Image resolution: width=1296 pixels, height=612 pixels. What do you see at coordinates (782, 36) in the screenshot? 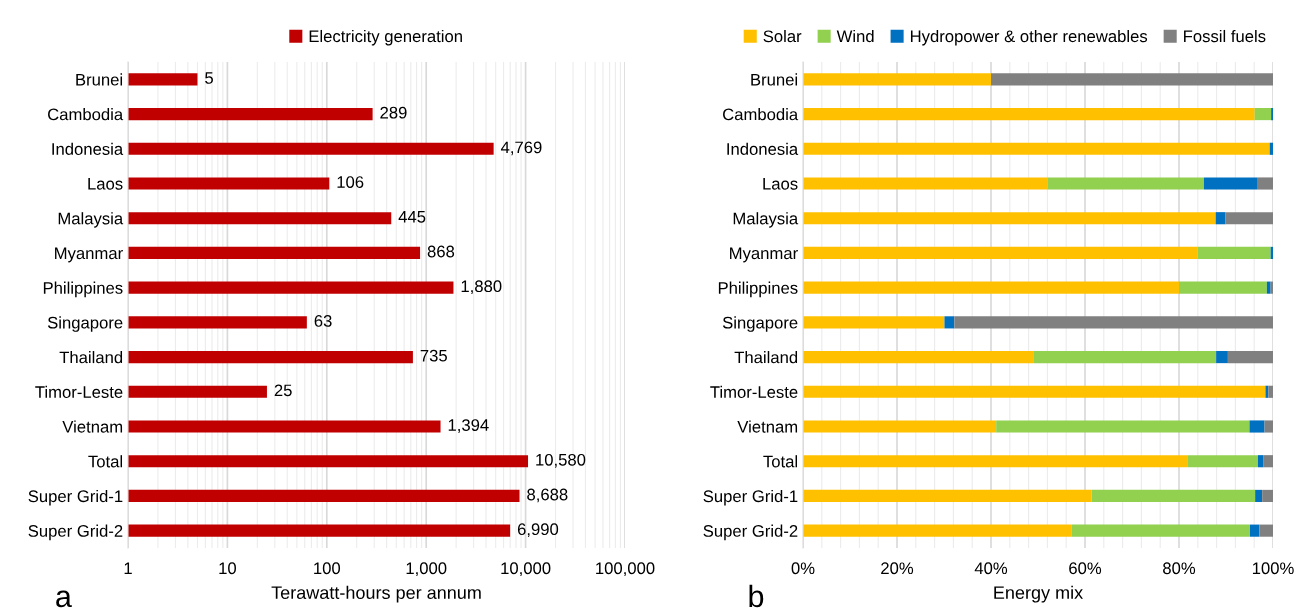
I see `legend-label: Solar` at bounding box center [782, 36].